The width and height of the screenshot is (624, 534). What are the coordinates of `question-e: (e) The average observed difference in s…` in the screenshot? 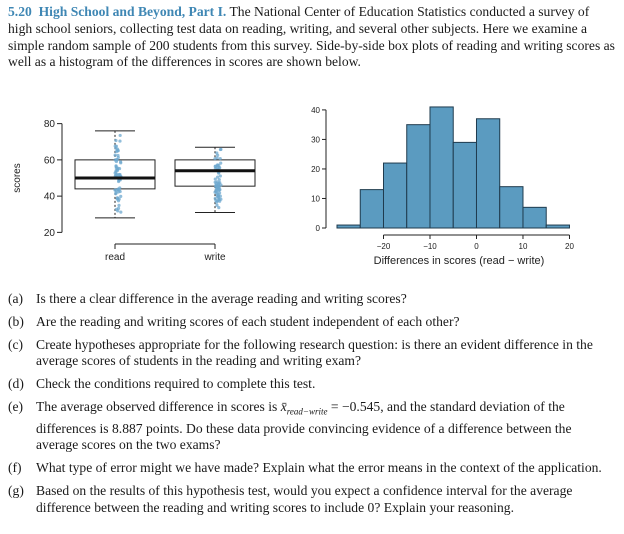 It's located at (312, 426).